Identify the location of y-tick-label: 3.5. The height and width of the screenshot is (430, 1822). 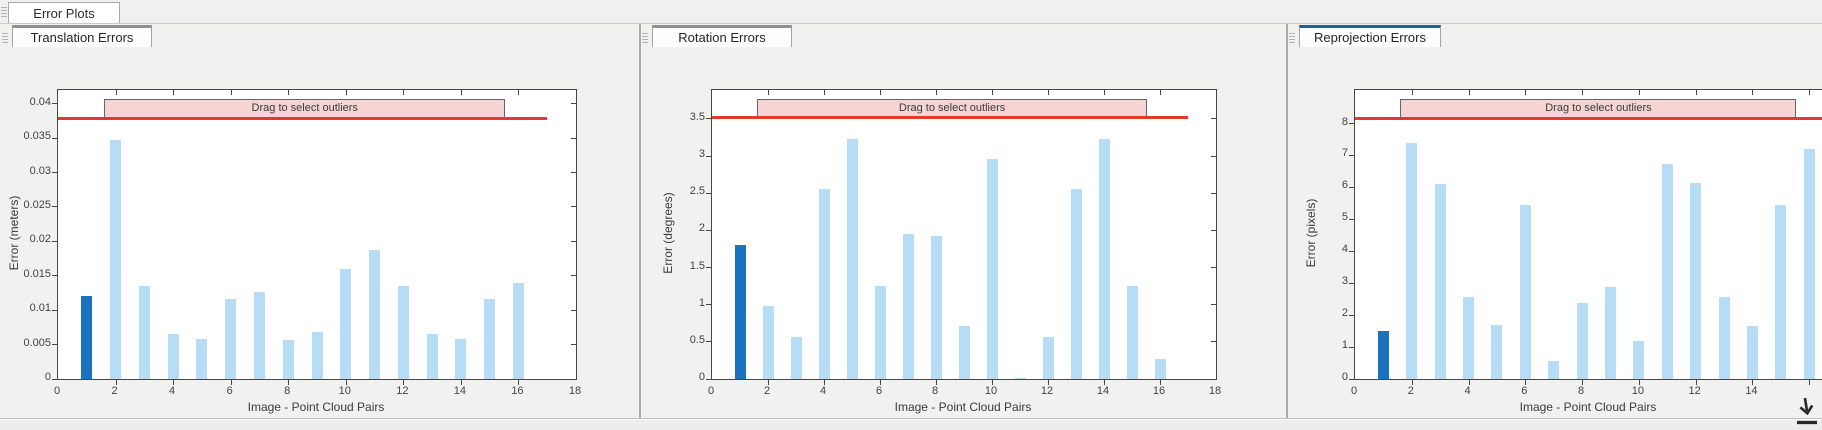
(697, 116).